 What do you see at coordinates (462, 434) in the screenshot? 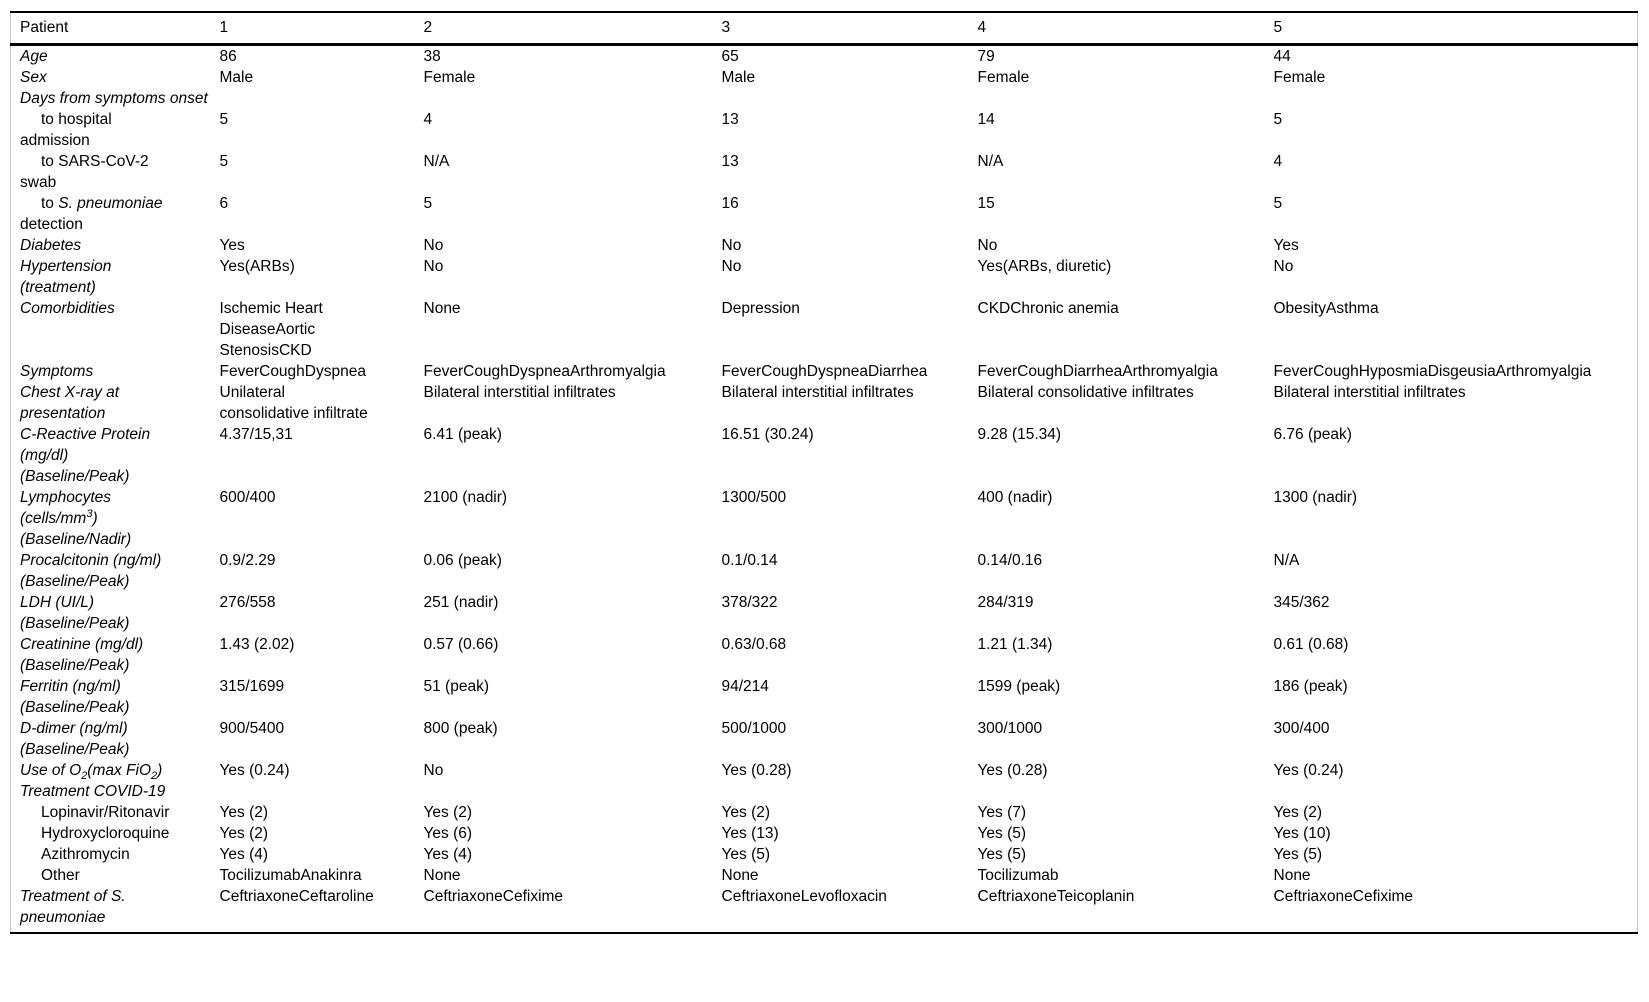
I see `value-cell: 6.41 (peak)` at bounding box center [462, 434].